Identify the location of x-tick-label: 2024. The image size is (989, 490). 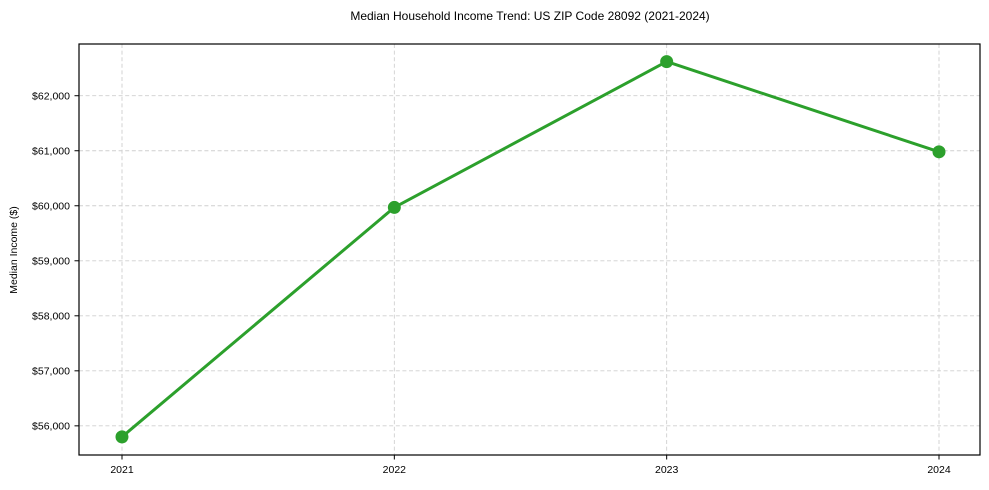
(939, 470).